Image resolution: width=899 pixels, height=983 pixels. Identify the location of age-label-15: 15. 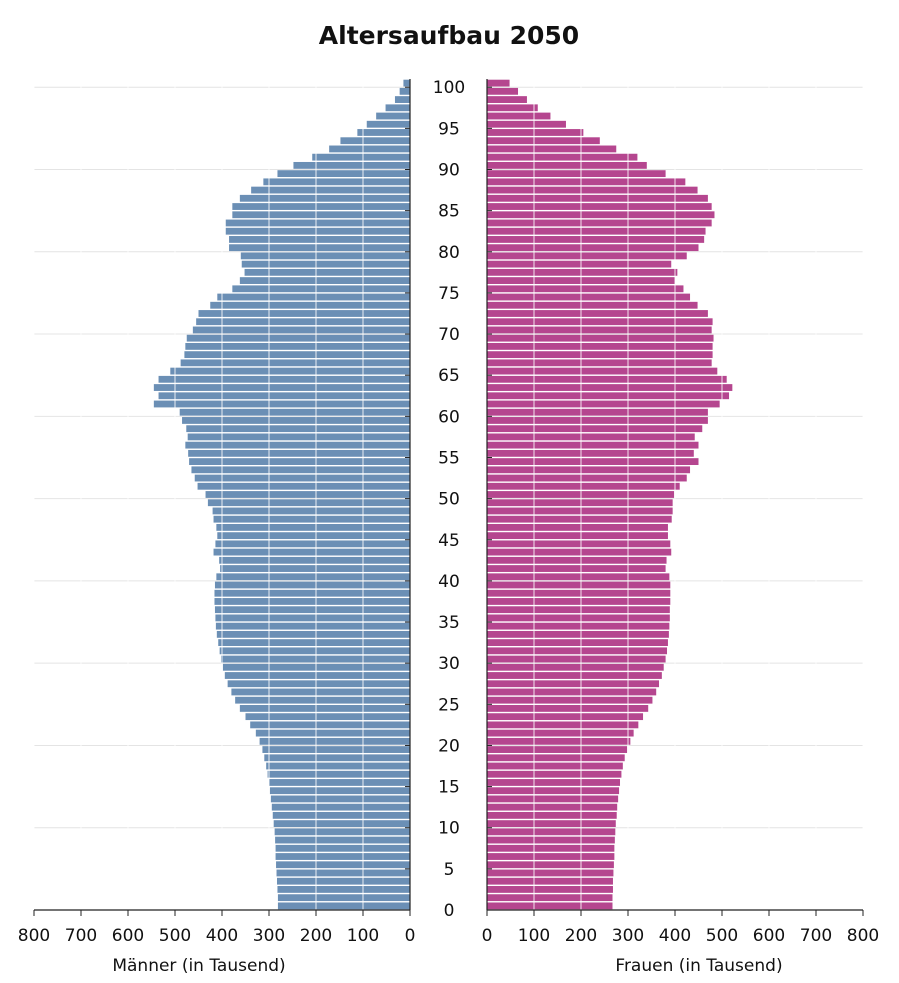
(449, 788).